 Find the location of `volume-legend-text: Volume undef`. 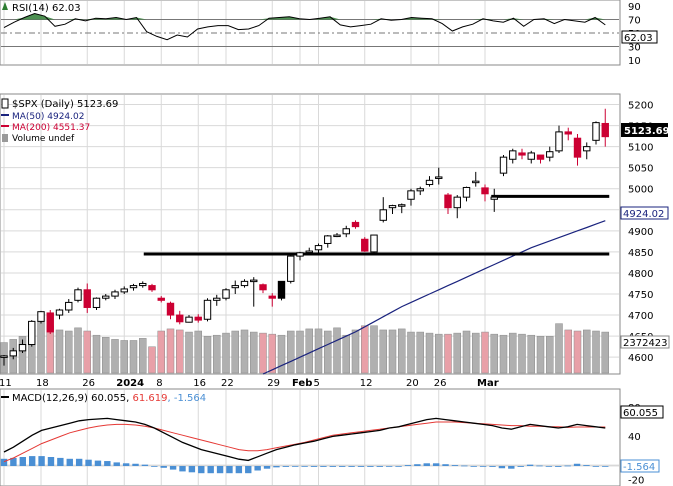

volume-legend-text: Volume undef is located at coordinates (43, 139).